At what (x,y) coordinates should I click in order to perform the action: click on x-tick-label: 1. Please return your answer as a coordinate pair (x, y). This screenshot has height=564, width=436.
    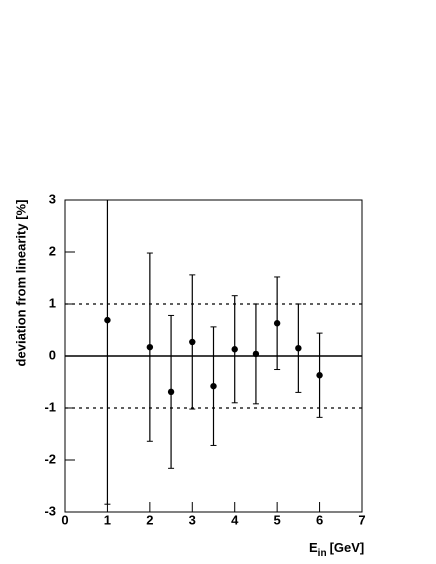
    Looking at the image, I should click on (107, 519).